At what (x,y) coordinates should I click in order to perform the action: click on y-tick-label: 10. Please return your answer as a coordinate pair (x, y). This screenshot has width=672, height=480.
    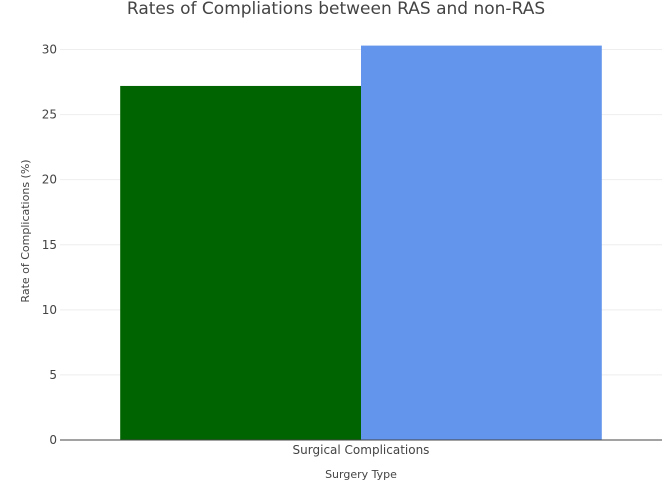
    Looking at the image, I should click on (49, 310).